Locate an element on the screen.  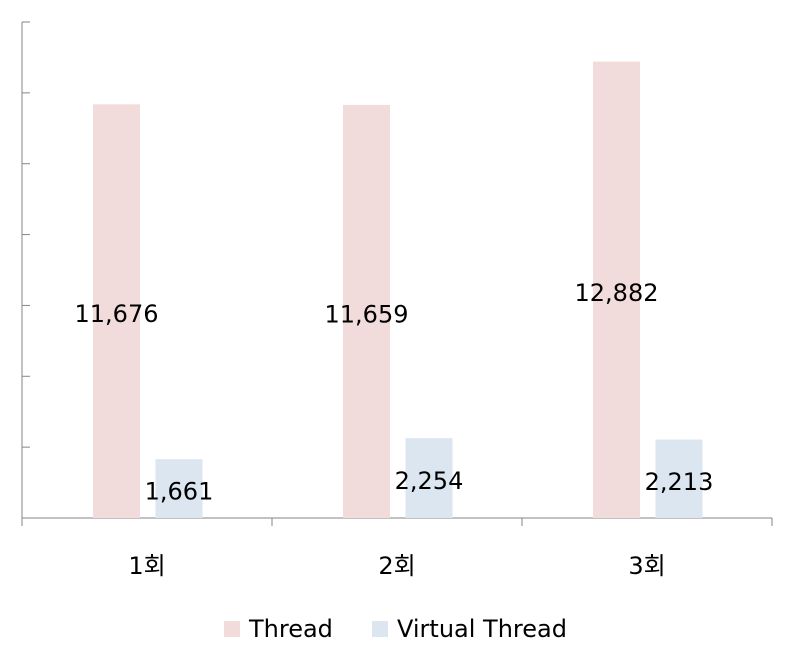
x-tick-label: 2회 is located at coordinates (396, 566).